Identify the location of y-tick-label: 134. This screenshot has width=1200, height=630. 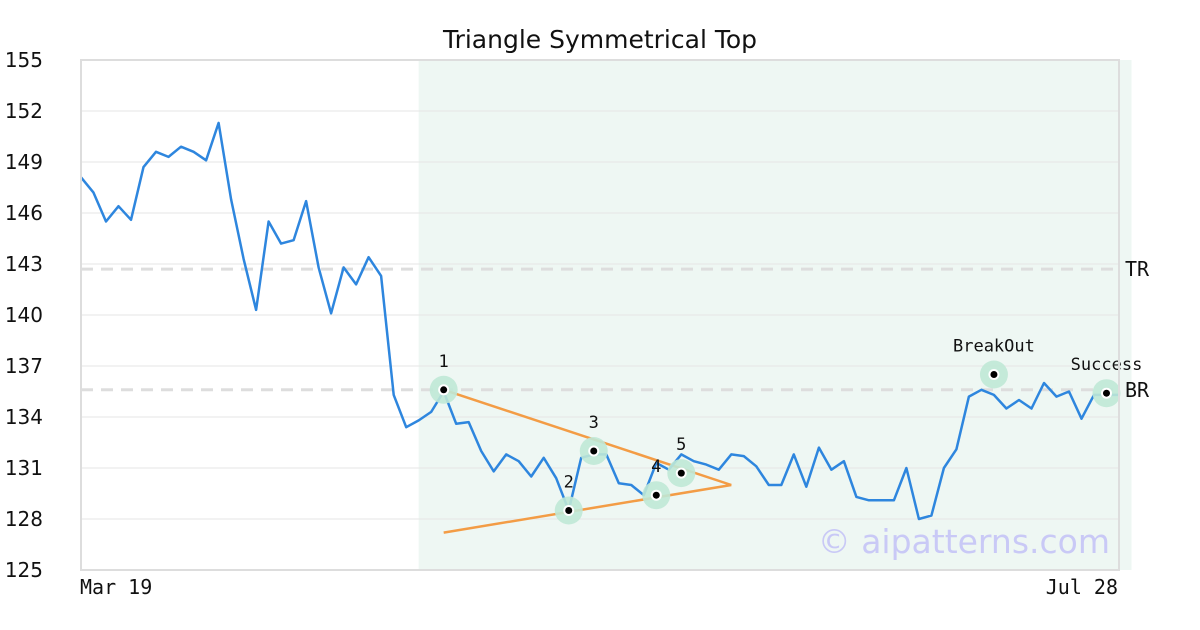
(24, 417).